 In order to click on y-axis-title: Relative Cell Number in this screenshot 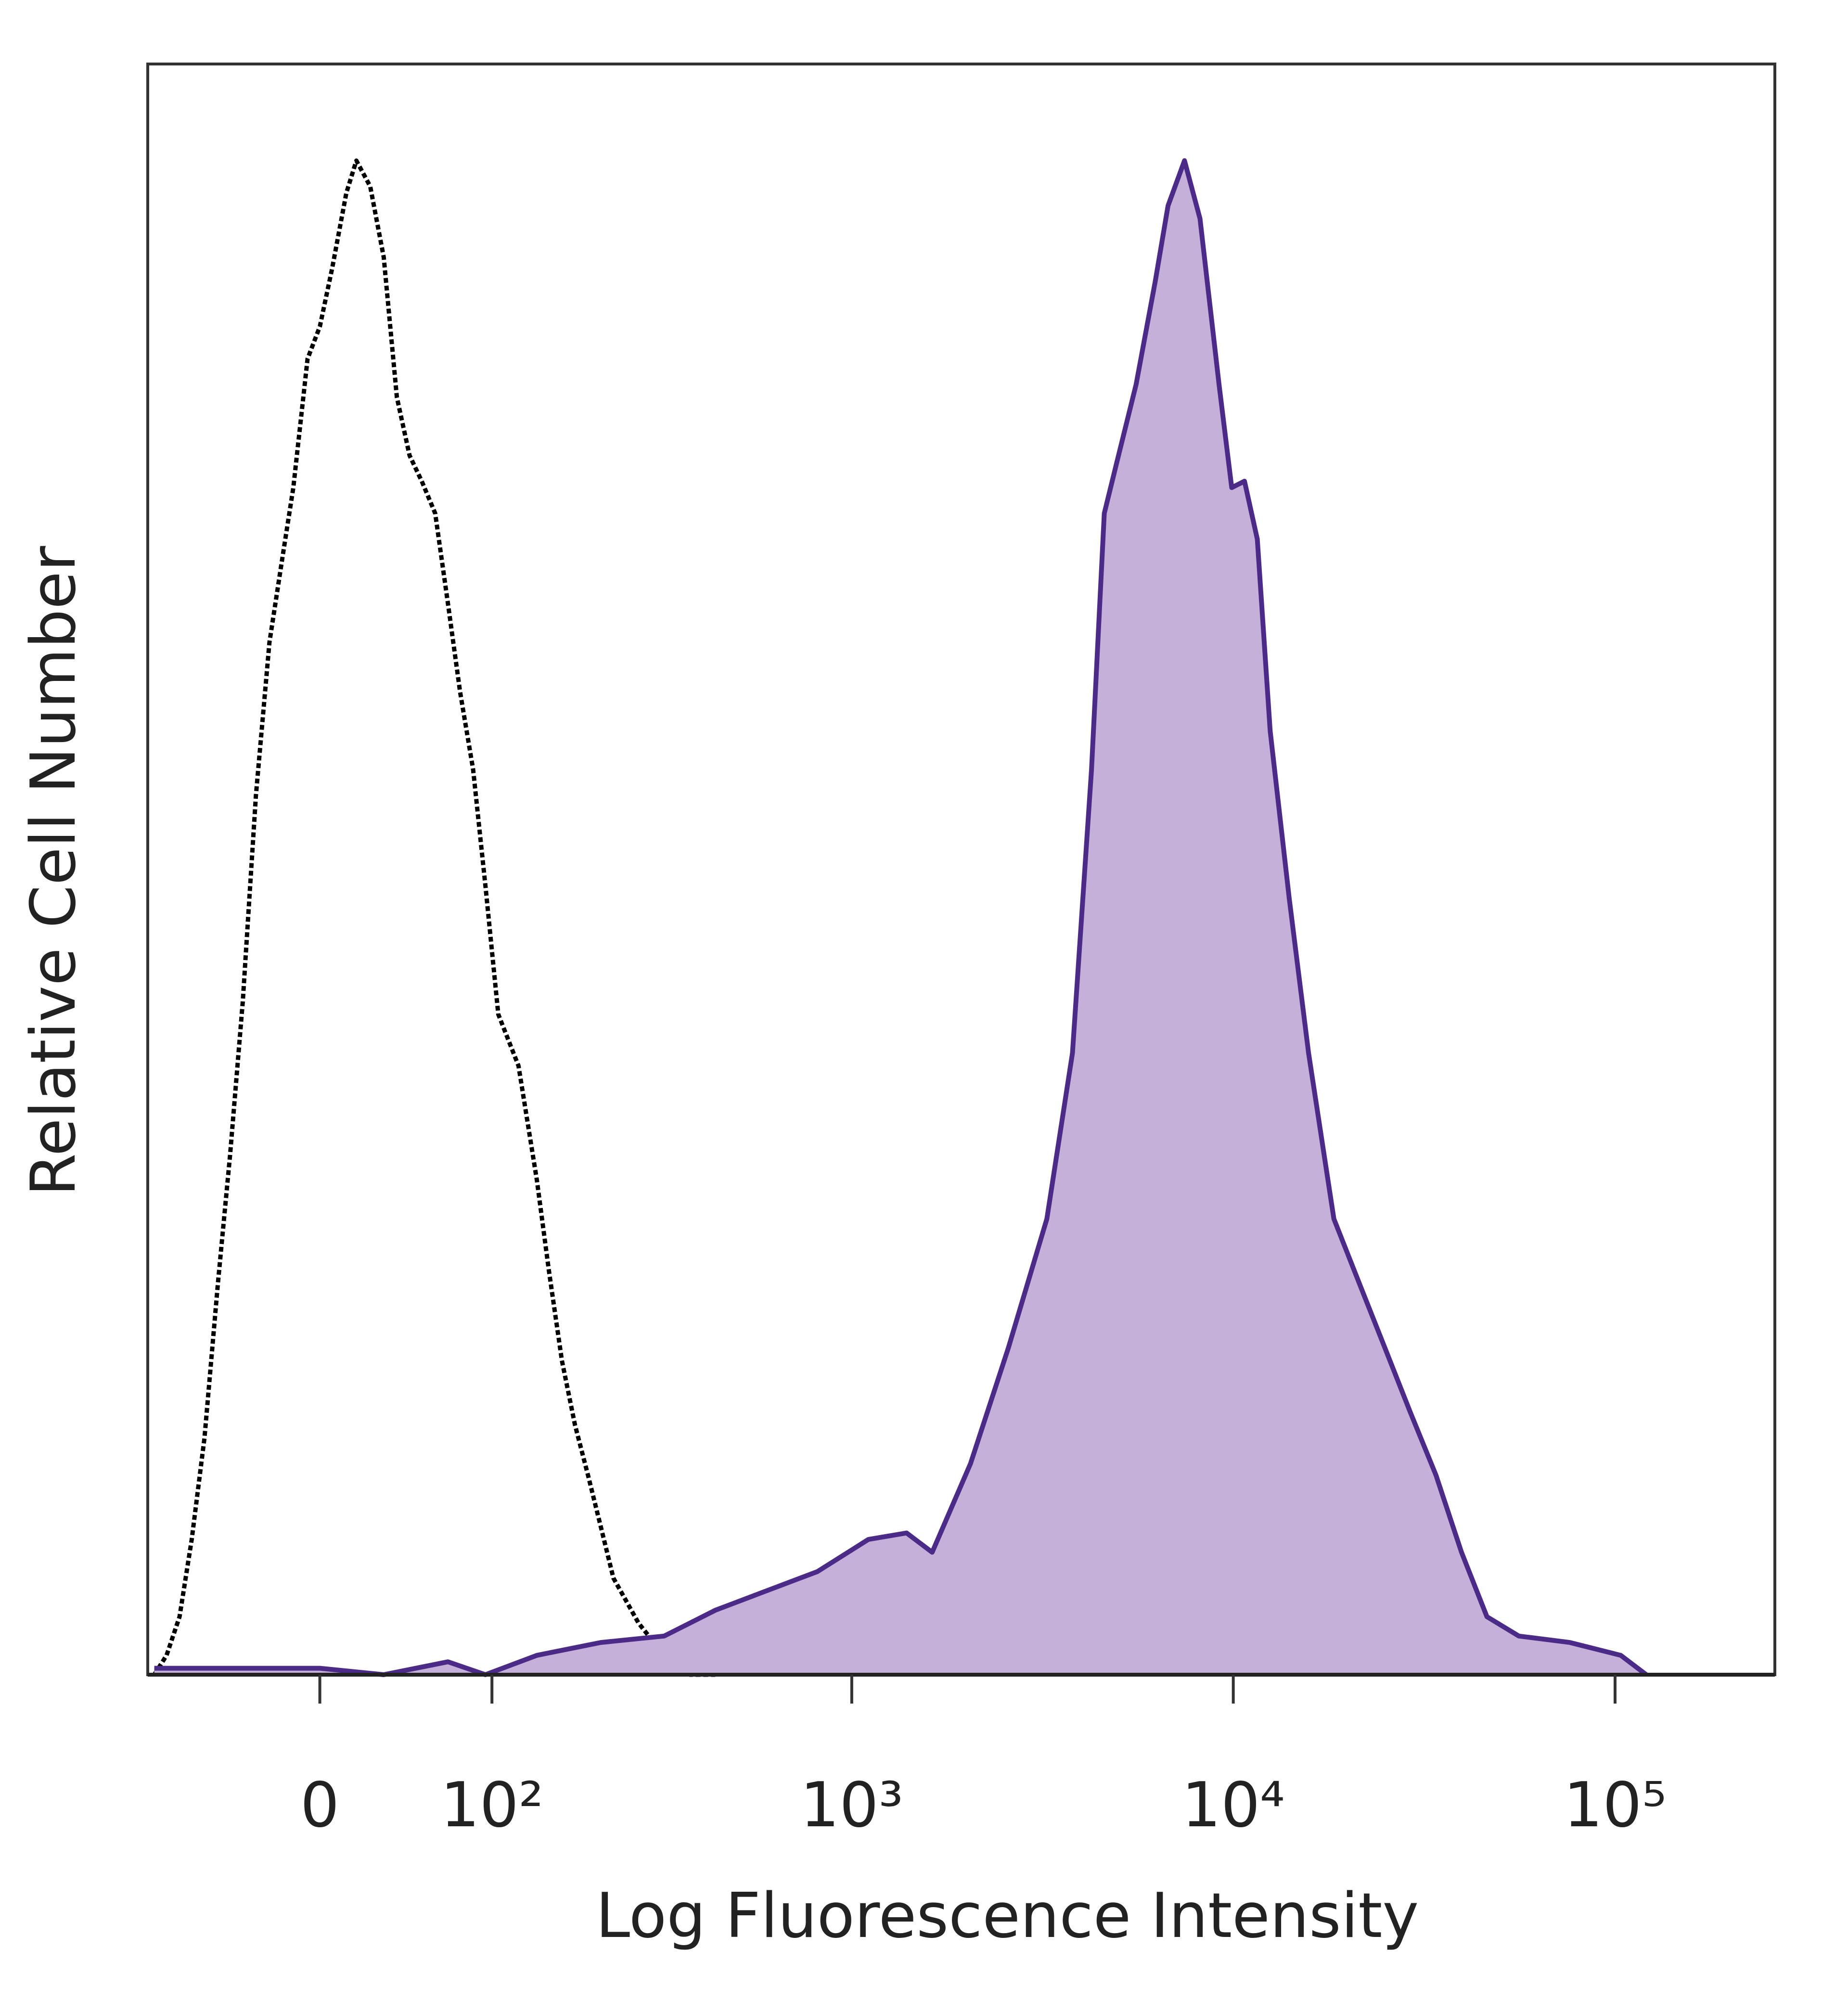, I will do `click(54, 871)`.